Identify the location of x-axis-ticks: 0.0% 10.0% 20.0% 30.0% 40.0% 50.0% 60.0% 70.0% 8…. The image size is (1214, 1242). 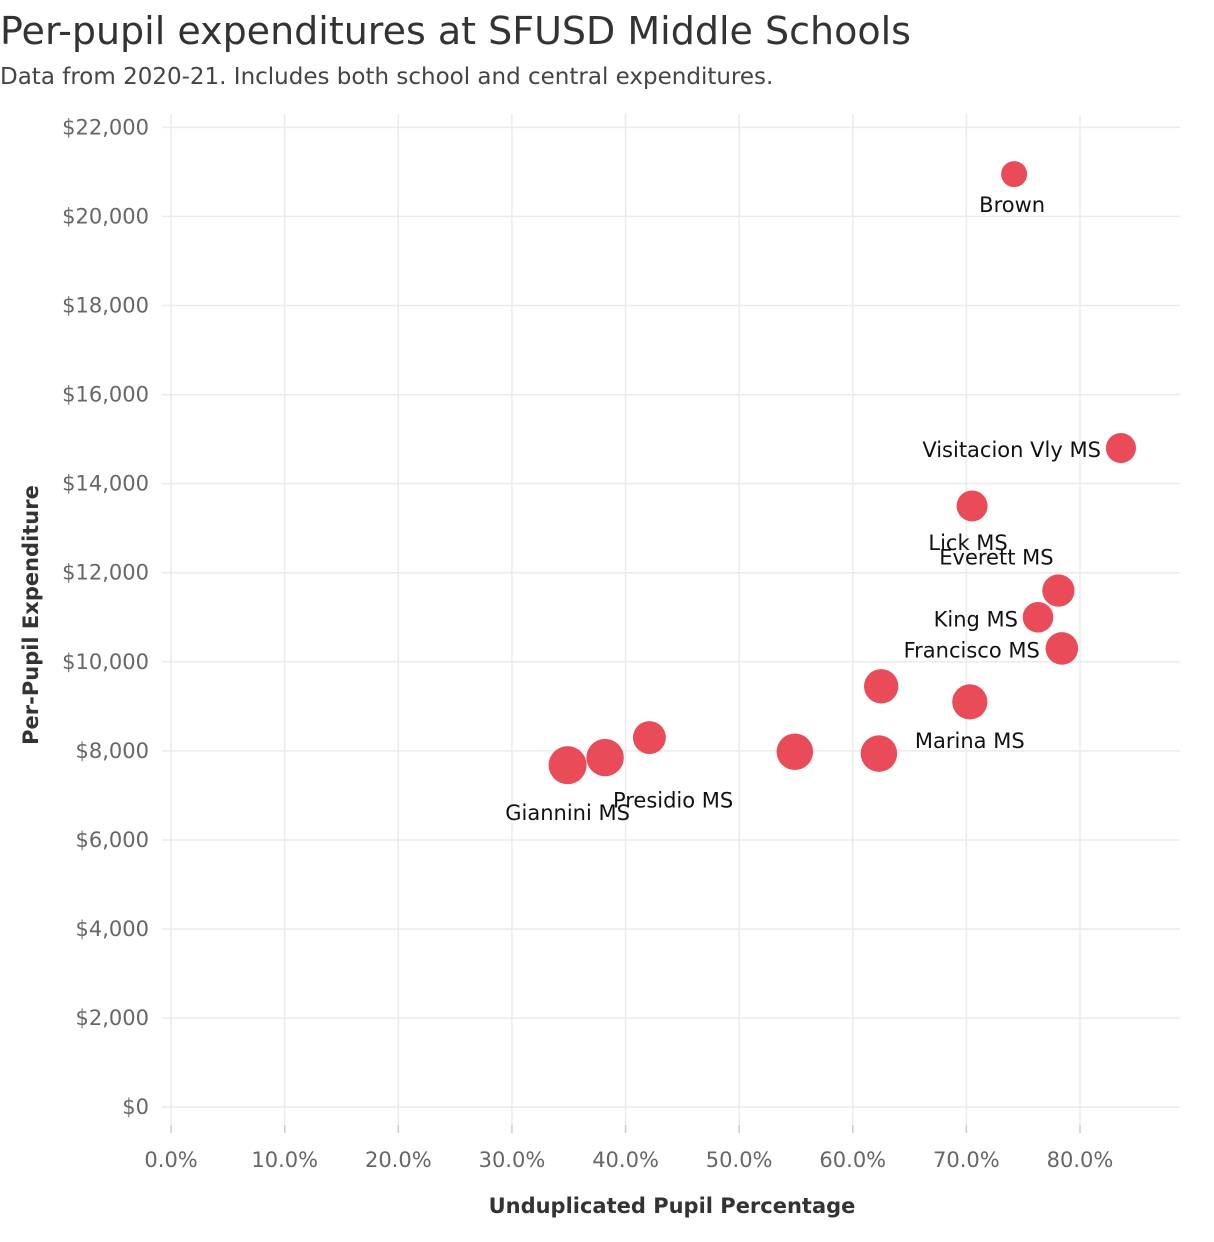
(628, 1148).